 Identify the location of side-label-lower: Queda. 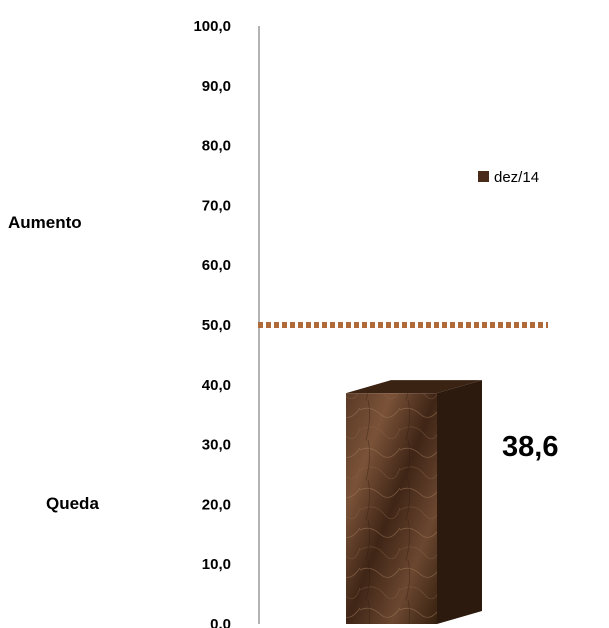
(72, 503).